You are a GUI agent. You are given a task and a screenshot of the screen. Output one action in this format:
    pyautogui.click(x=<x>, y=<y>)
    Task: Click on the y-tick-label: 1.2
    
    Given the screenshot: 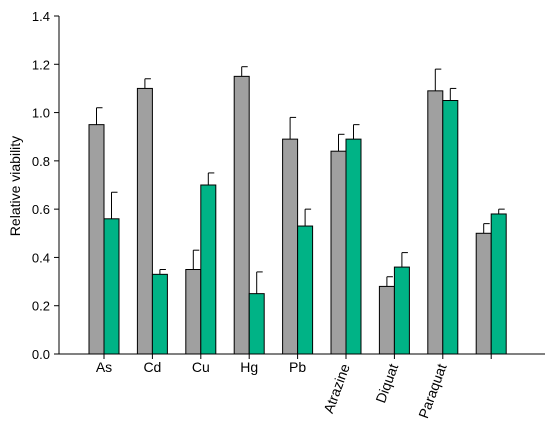 What is the action you would take?
    pyautogui.click(x=41, y=64)
    